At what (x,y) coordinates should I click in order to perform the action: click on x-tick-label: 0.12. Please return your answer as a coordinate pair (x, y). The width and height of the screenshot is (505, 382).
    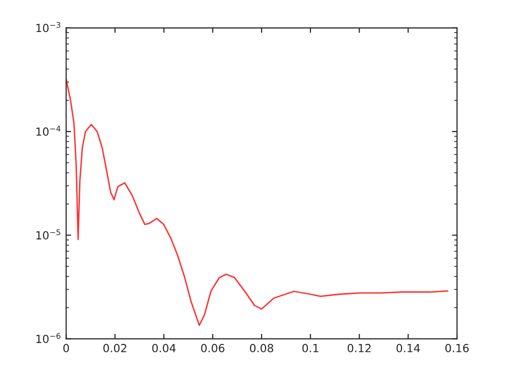
    Looking at the image, I should click on (359, 348).